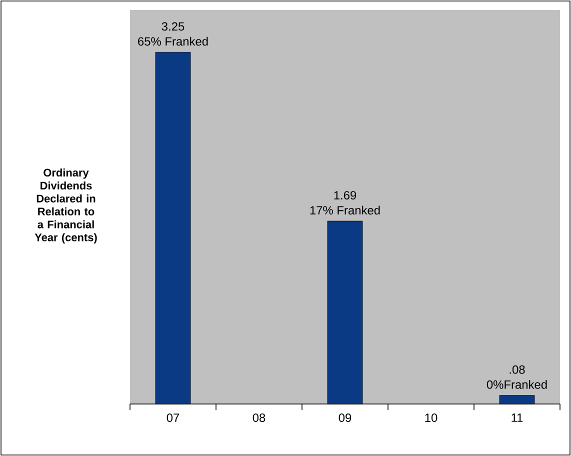 The image size is (571, 456). Describe the element at coordinates (65, 206) in the screenshot. I see `y-axis-title: Ordinary Dividends Declared in Relation to a Financial Year (cents)` at that location.